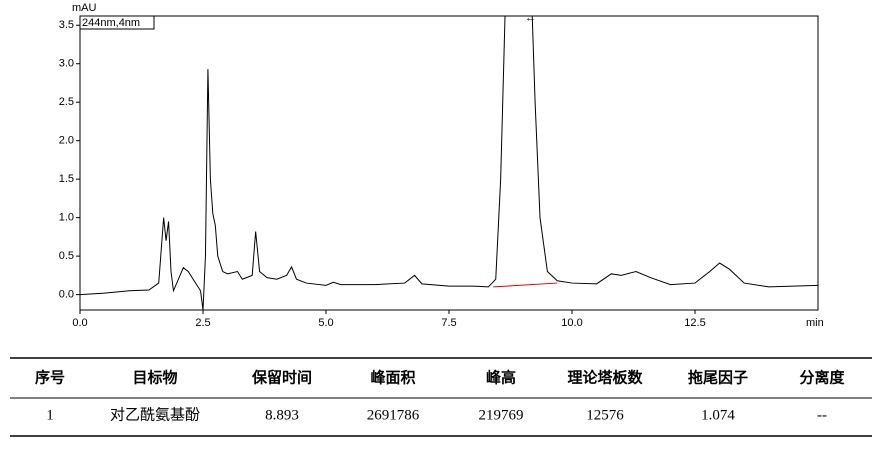 This screenshot has width=884, height=449. Describe the element at coordinates (66, 102) in the screenshot. I see `y-tick-label: 2.5` at that location.